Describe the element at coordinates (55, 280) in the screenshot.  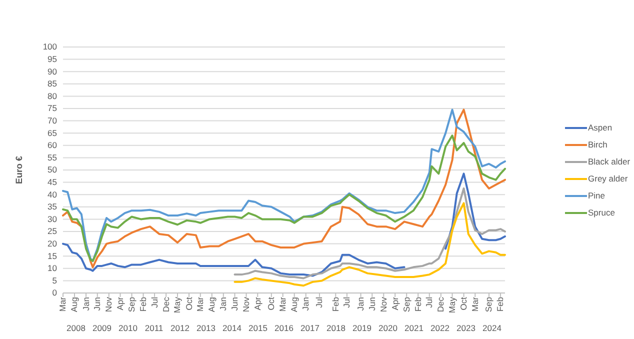
I see `y-tick-label: 5` at that location.